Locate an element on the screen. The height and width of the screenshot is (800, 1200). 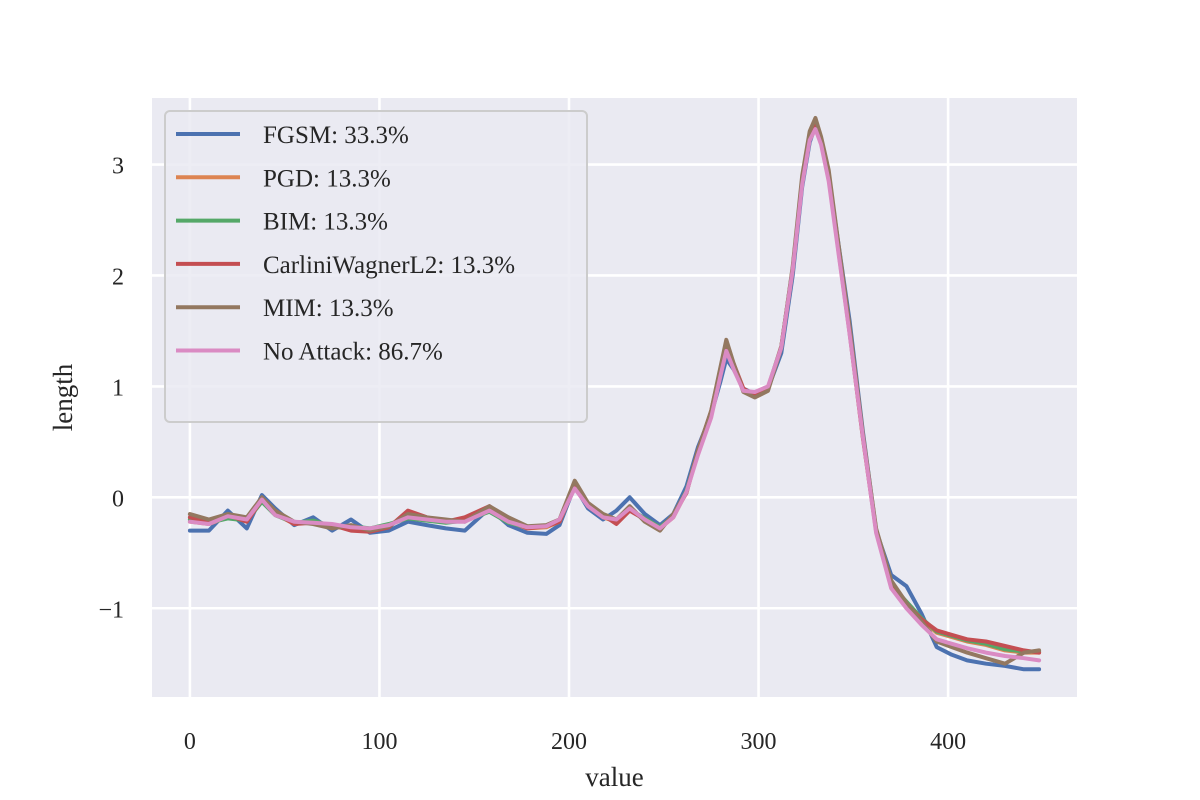
y-tick-label: 2 is located at coordinates (118, 277).